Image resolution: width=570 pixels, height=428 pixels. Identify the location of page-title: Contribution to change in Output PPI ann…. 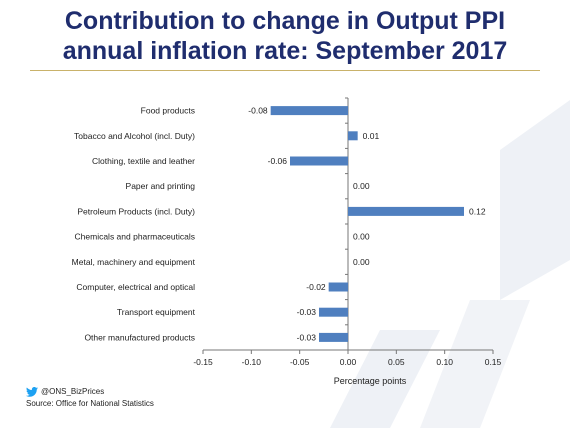
(285, 36).